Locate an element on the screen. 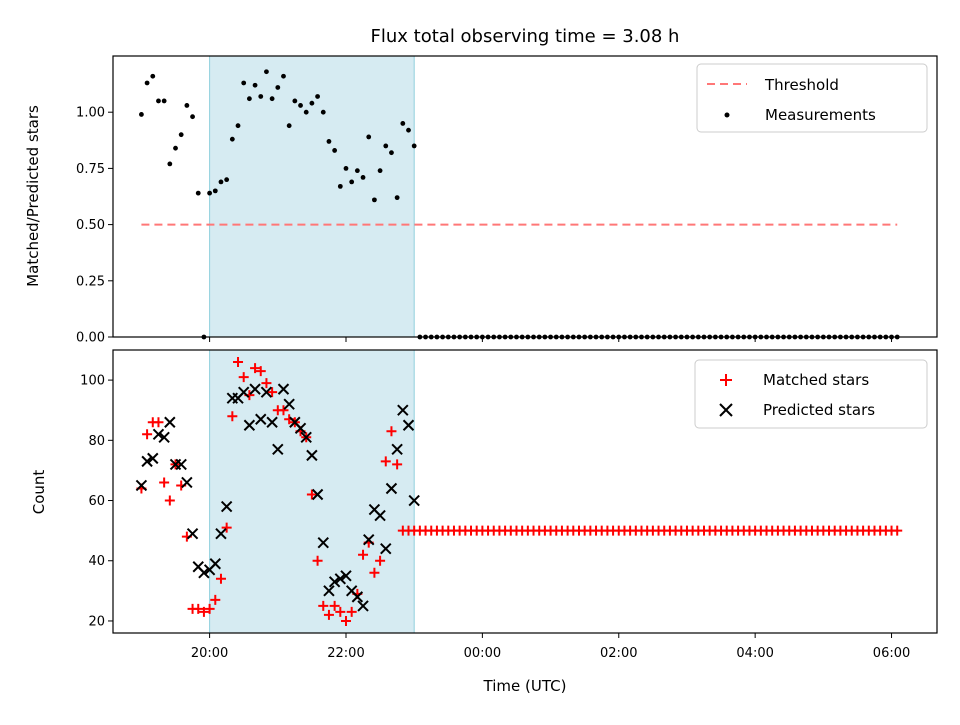  bottom-y-axis: 20 40 60 80 100 is located at coordinates (96, 501).